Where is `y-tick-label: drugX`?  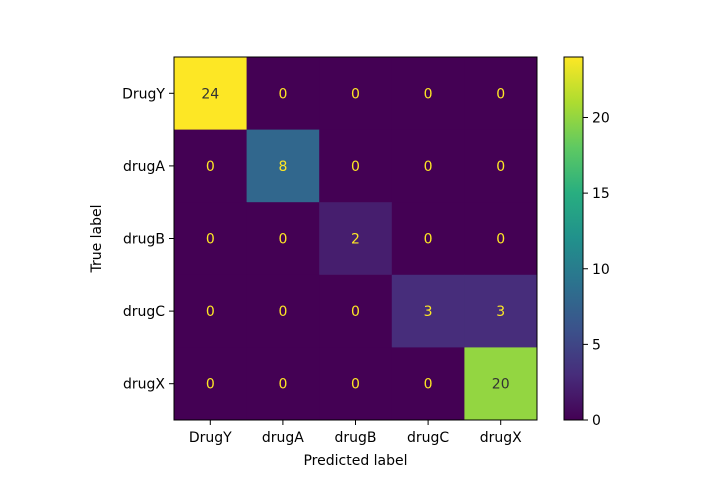 y-tick-label: drugX is located at coordinates (144, 385).